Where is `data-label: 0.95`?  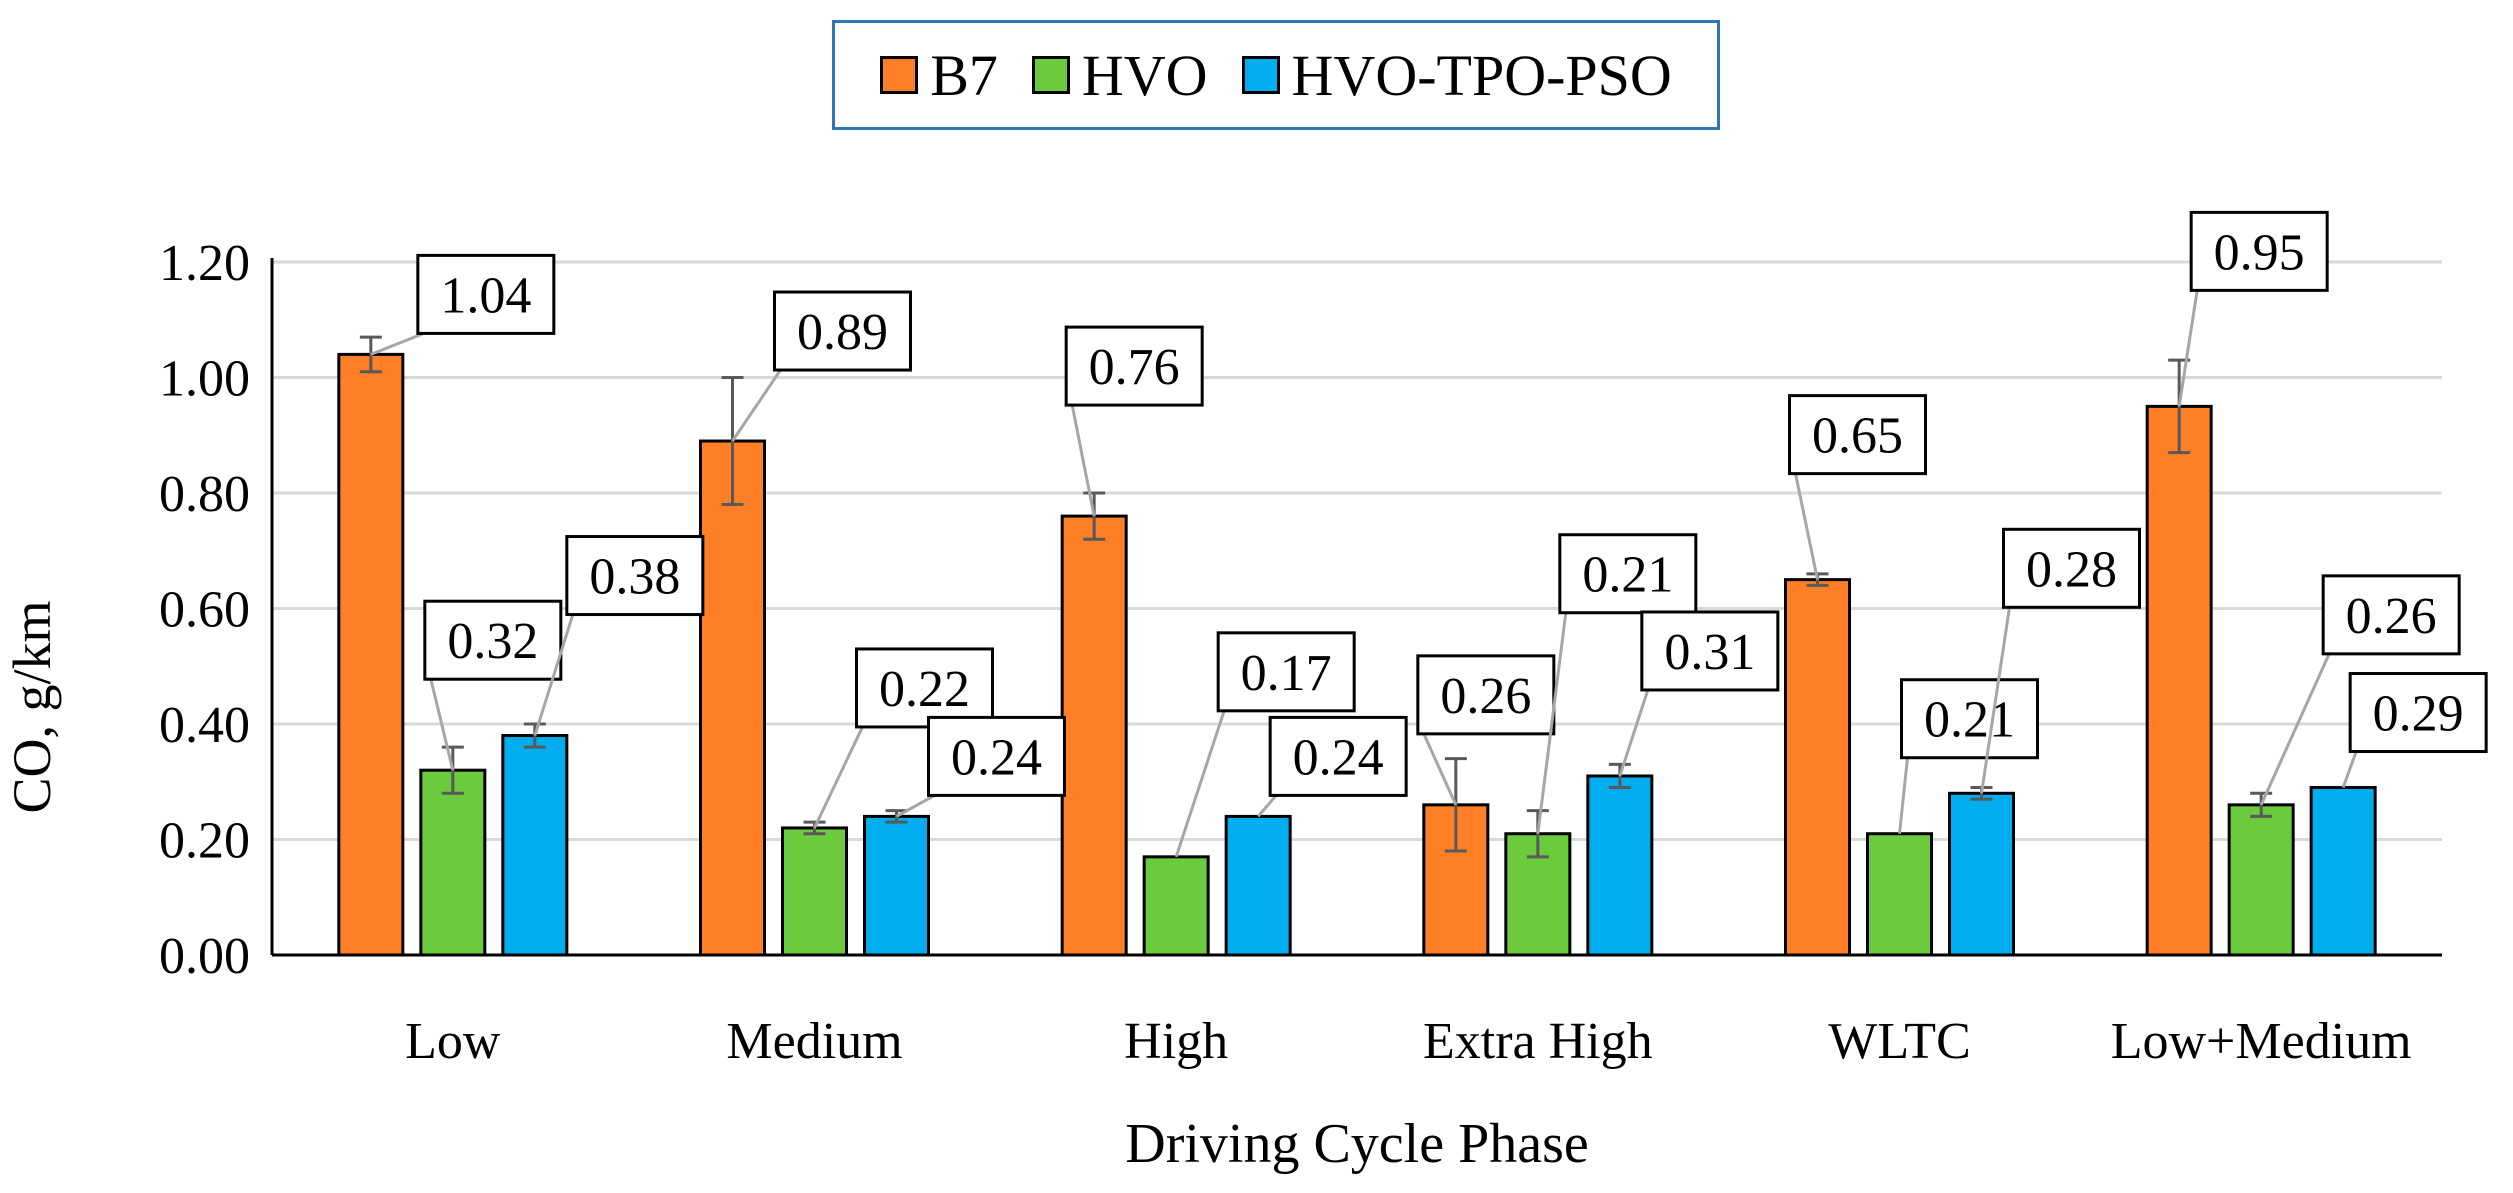 data-label: 0.95 is located at coordinates (2259, 252).